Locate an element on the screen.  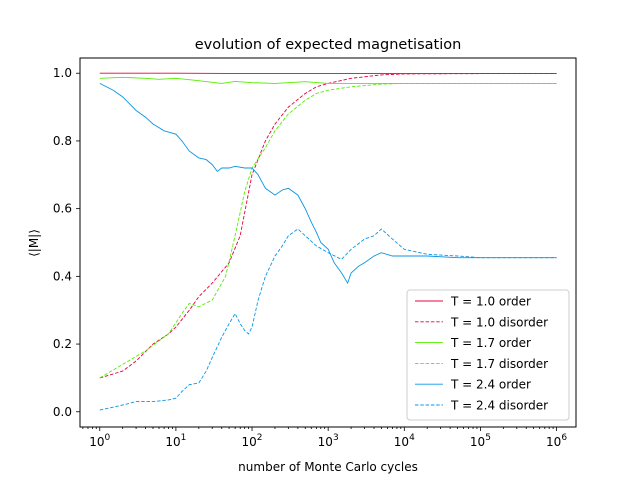
y-axis-label: ⟨|M|⟩ is located at coordinates (34, 243).